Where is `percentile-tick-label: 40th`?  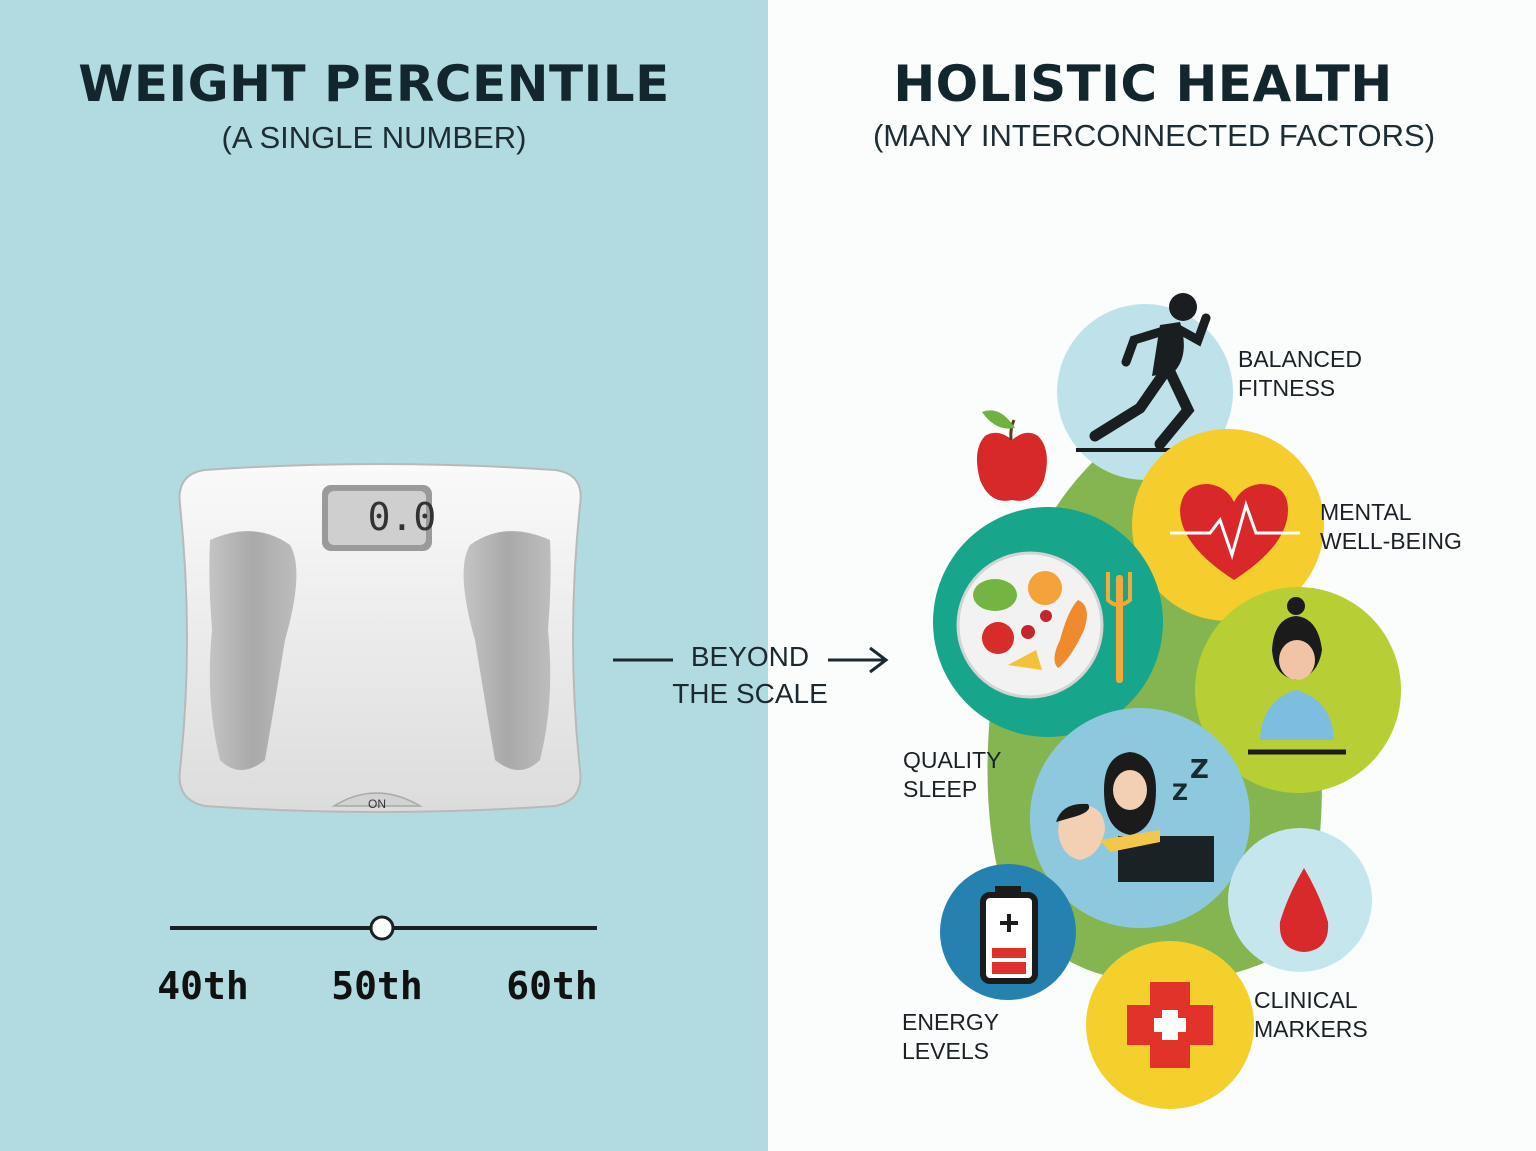 percentile-tick-label: 40th is located at coordinates (203, 986).